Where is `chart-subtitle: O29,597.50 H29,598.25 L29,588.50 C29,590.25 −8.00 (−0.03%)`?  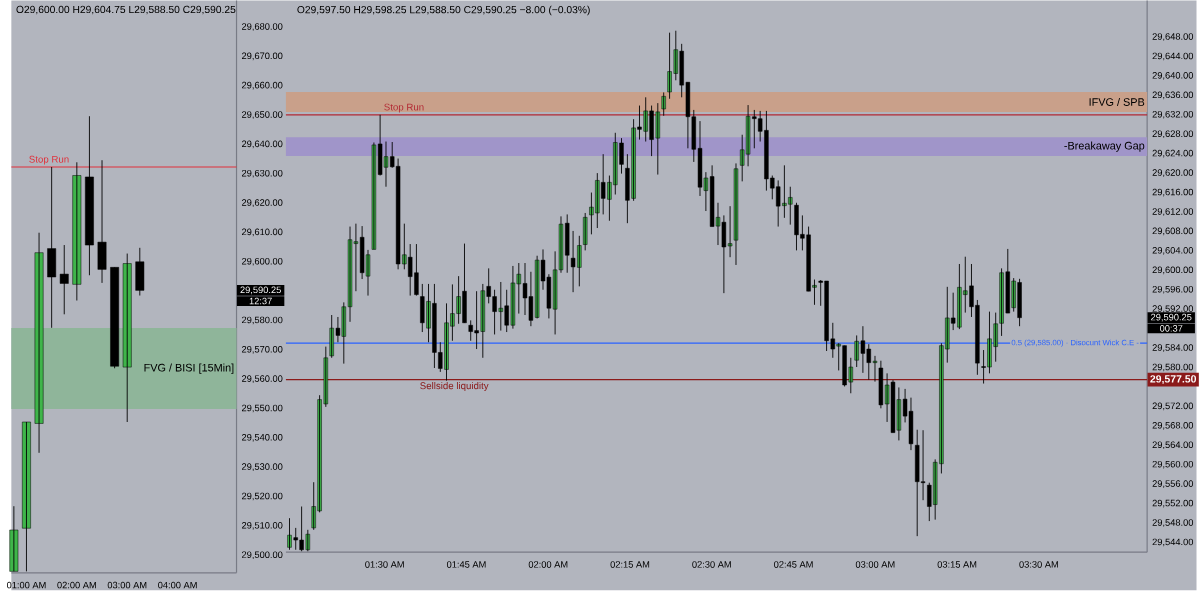 chart-subtitle: O29,597.50 H29,598.25 L29,588.50 C29,590.25 −8.00 (−0.03%) is located at coordinates (443, 10).